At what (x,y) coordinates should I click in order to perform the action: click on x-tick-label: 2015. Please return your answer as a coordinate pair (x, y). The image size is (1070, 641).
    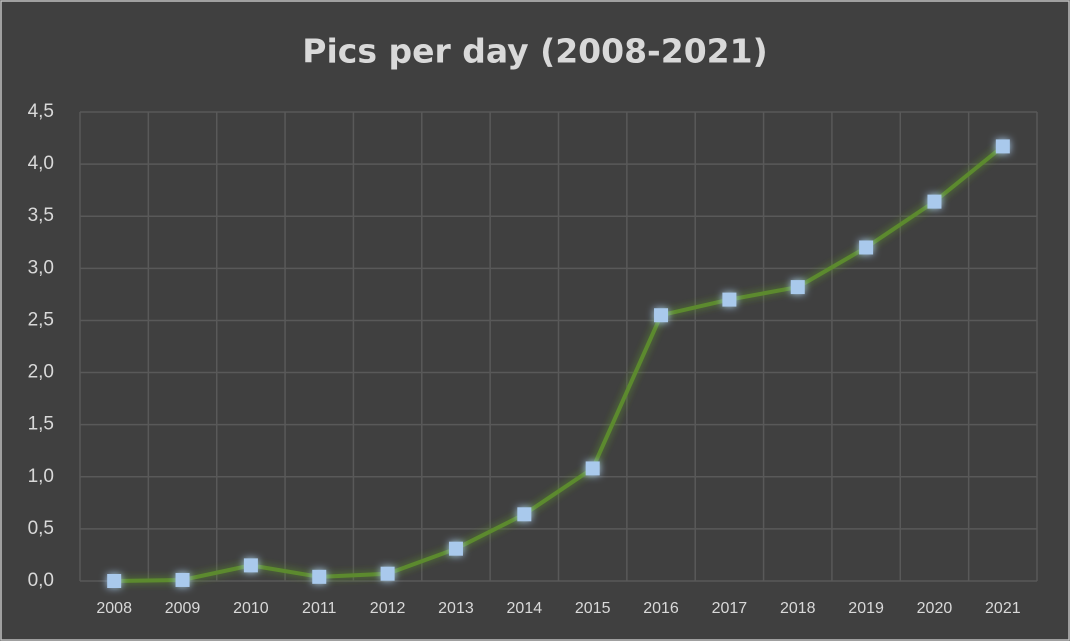
    Looking at the image, I should click on (593, 608).